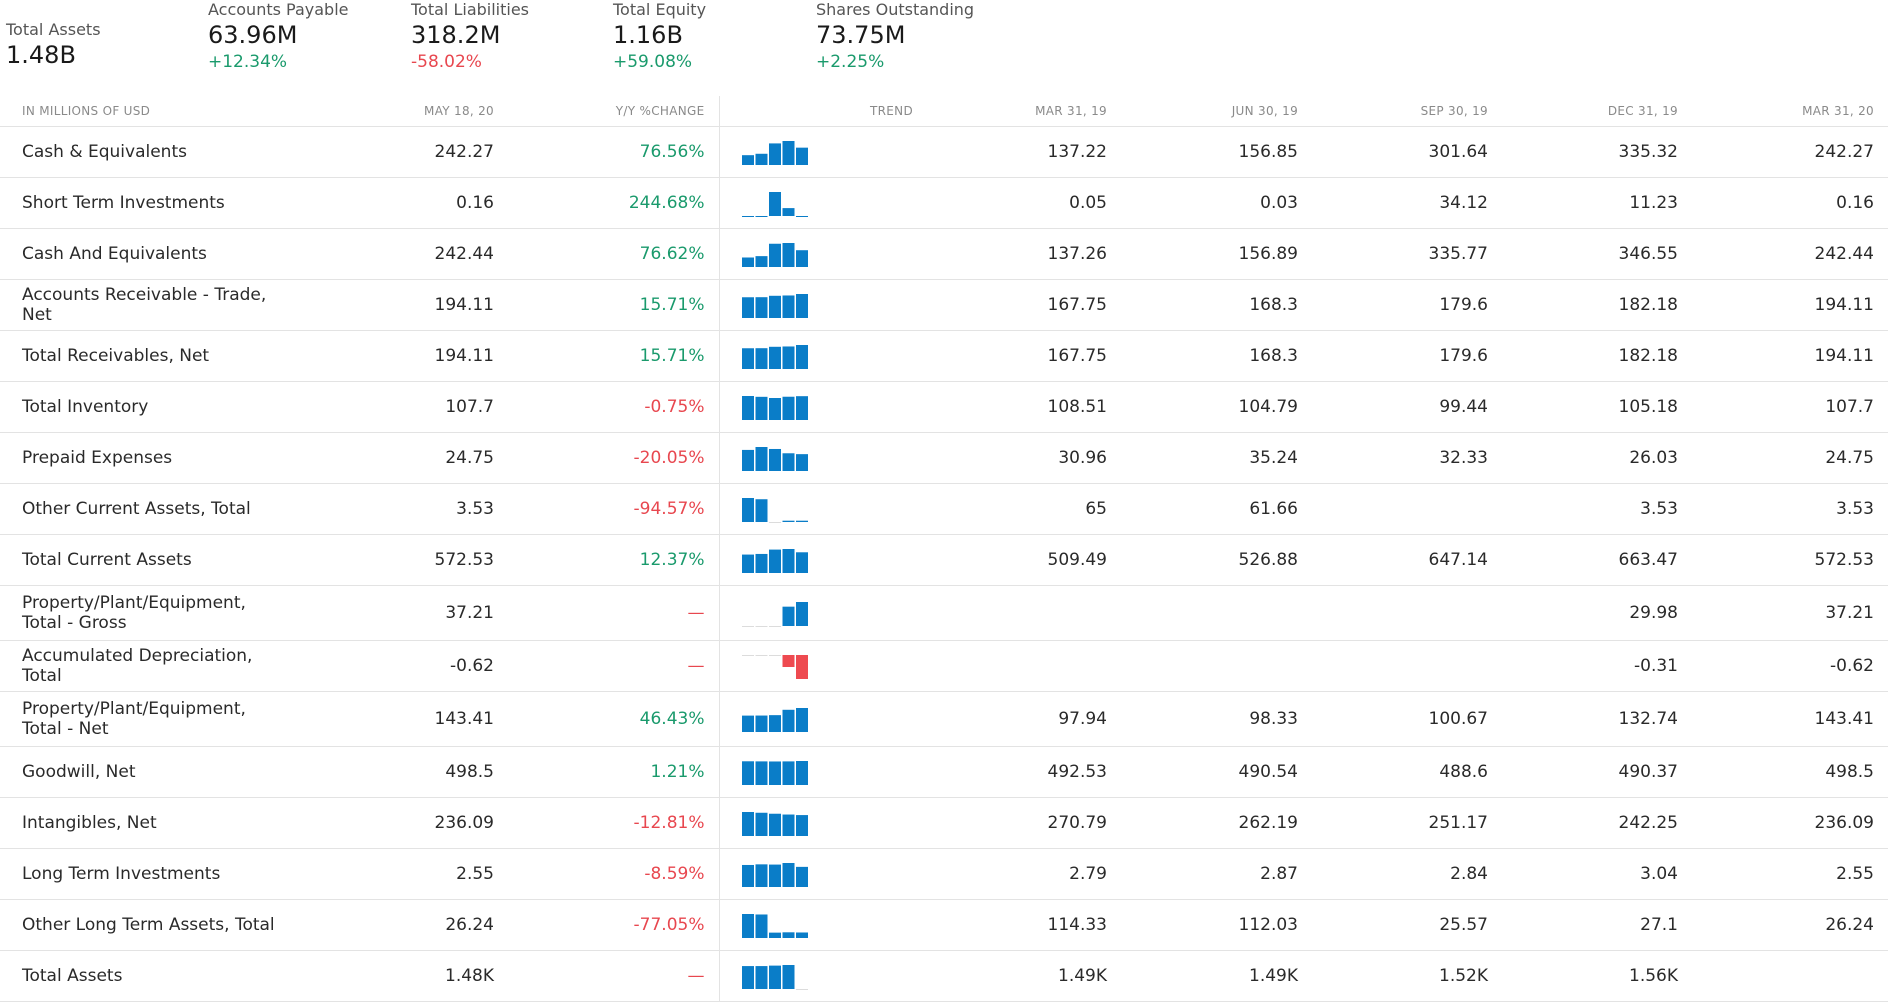 The image size is (1888, 1002). What do you see at coordinates (150, 152) in the screenshot?
I see `row-label: Cash & Equivalents` at bounding box center [150, 152].